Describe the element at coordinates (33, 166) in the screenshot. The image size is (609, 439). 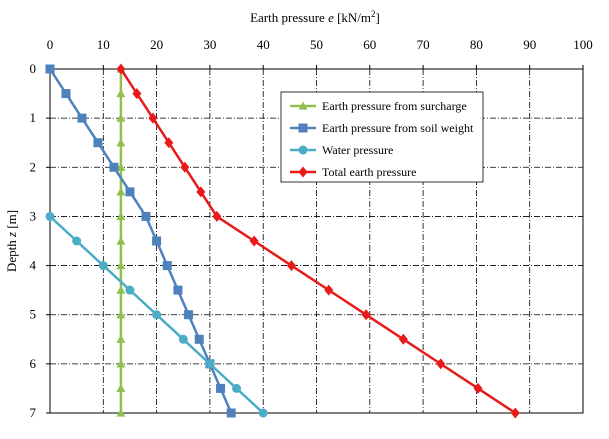
I see `y-tick-label: 2` at that location.